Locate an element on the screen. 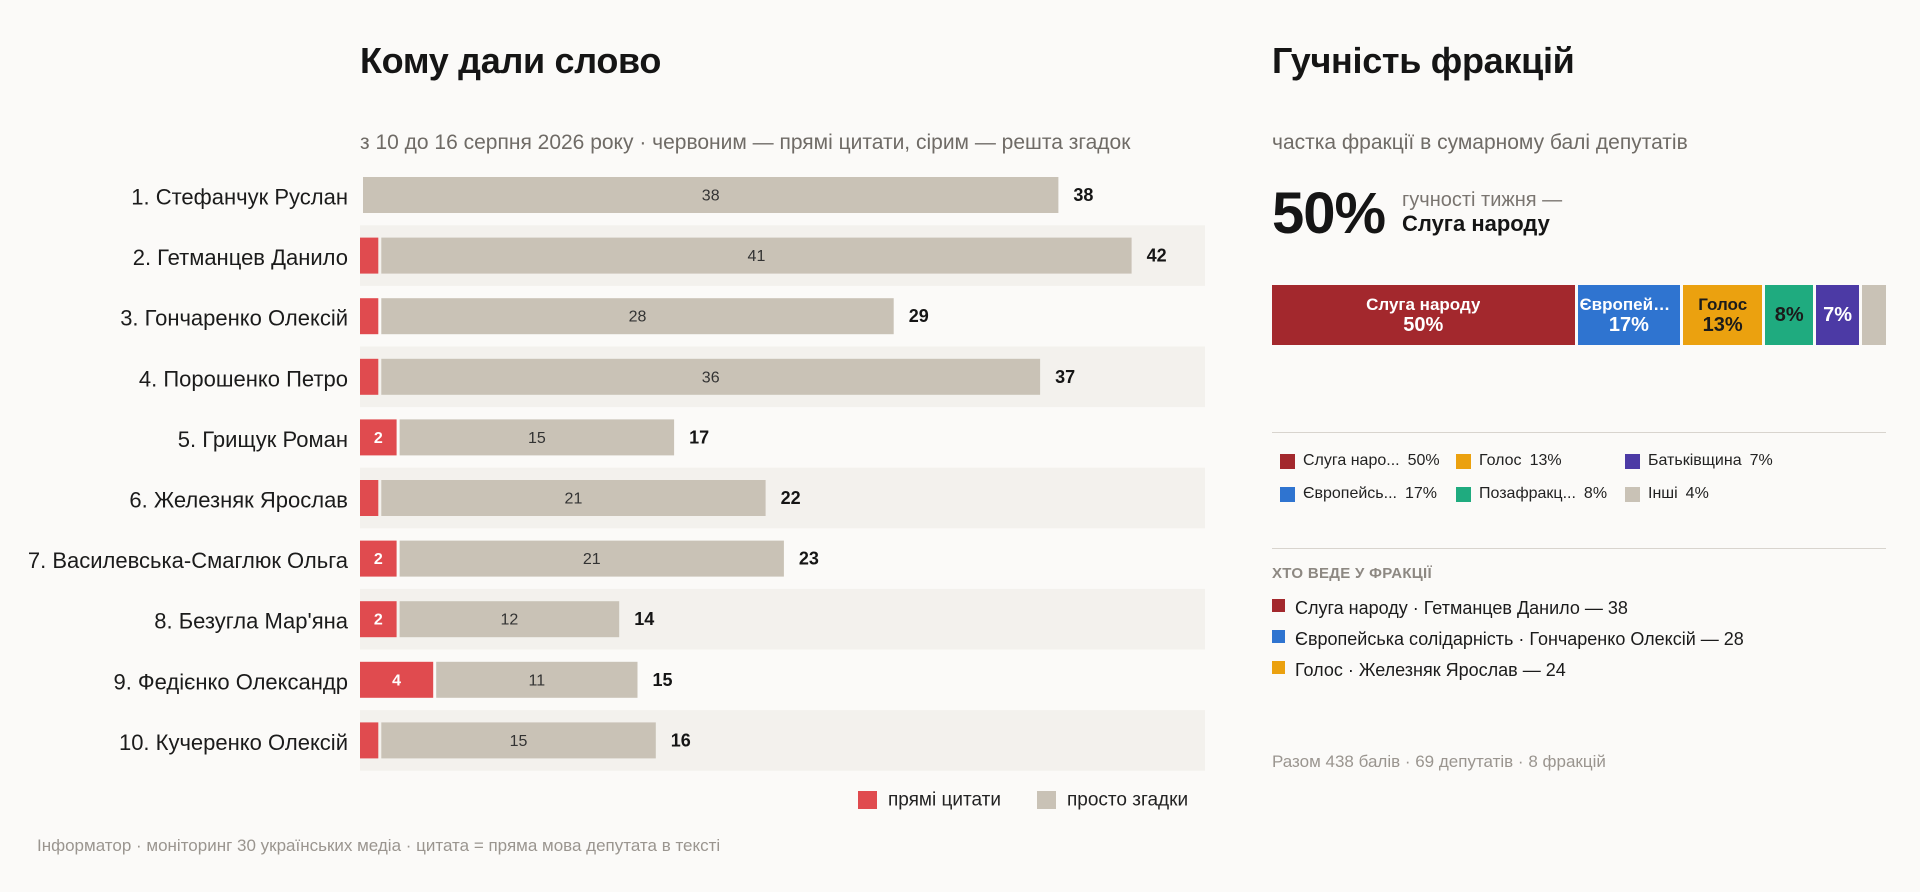 The height and width of the screenshot is (892, 1920). segment-percent: 8% is located at coordinates (1789, 315).